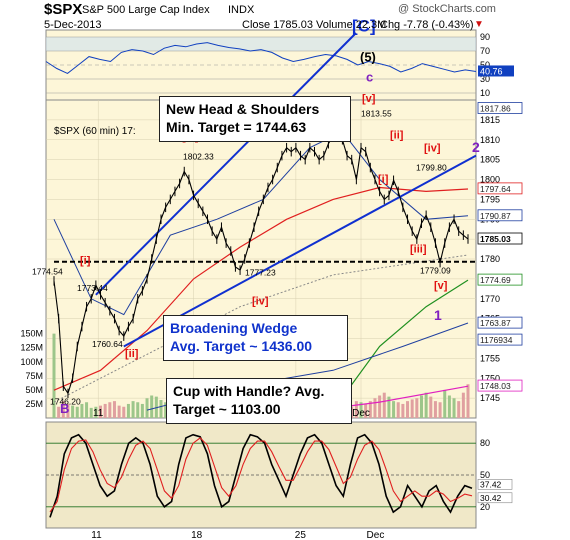 This screenshot has height=540, width=570. What do you see at coordinates (427, 25) in the screenshot?
I see `chart-change: Chg -7.78 (-0.43%)` at bounding box center [427, 25].